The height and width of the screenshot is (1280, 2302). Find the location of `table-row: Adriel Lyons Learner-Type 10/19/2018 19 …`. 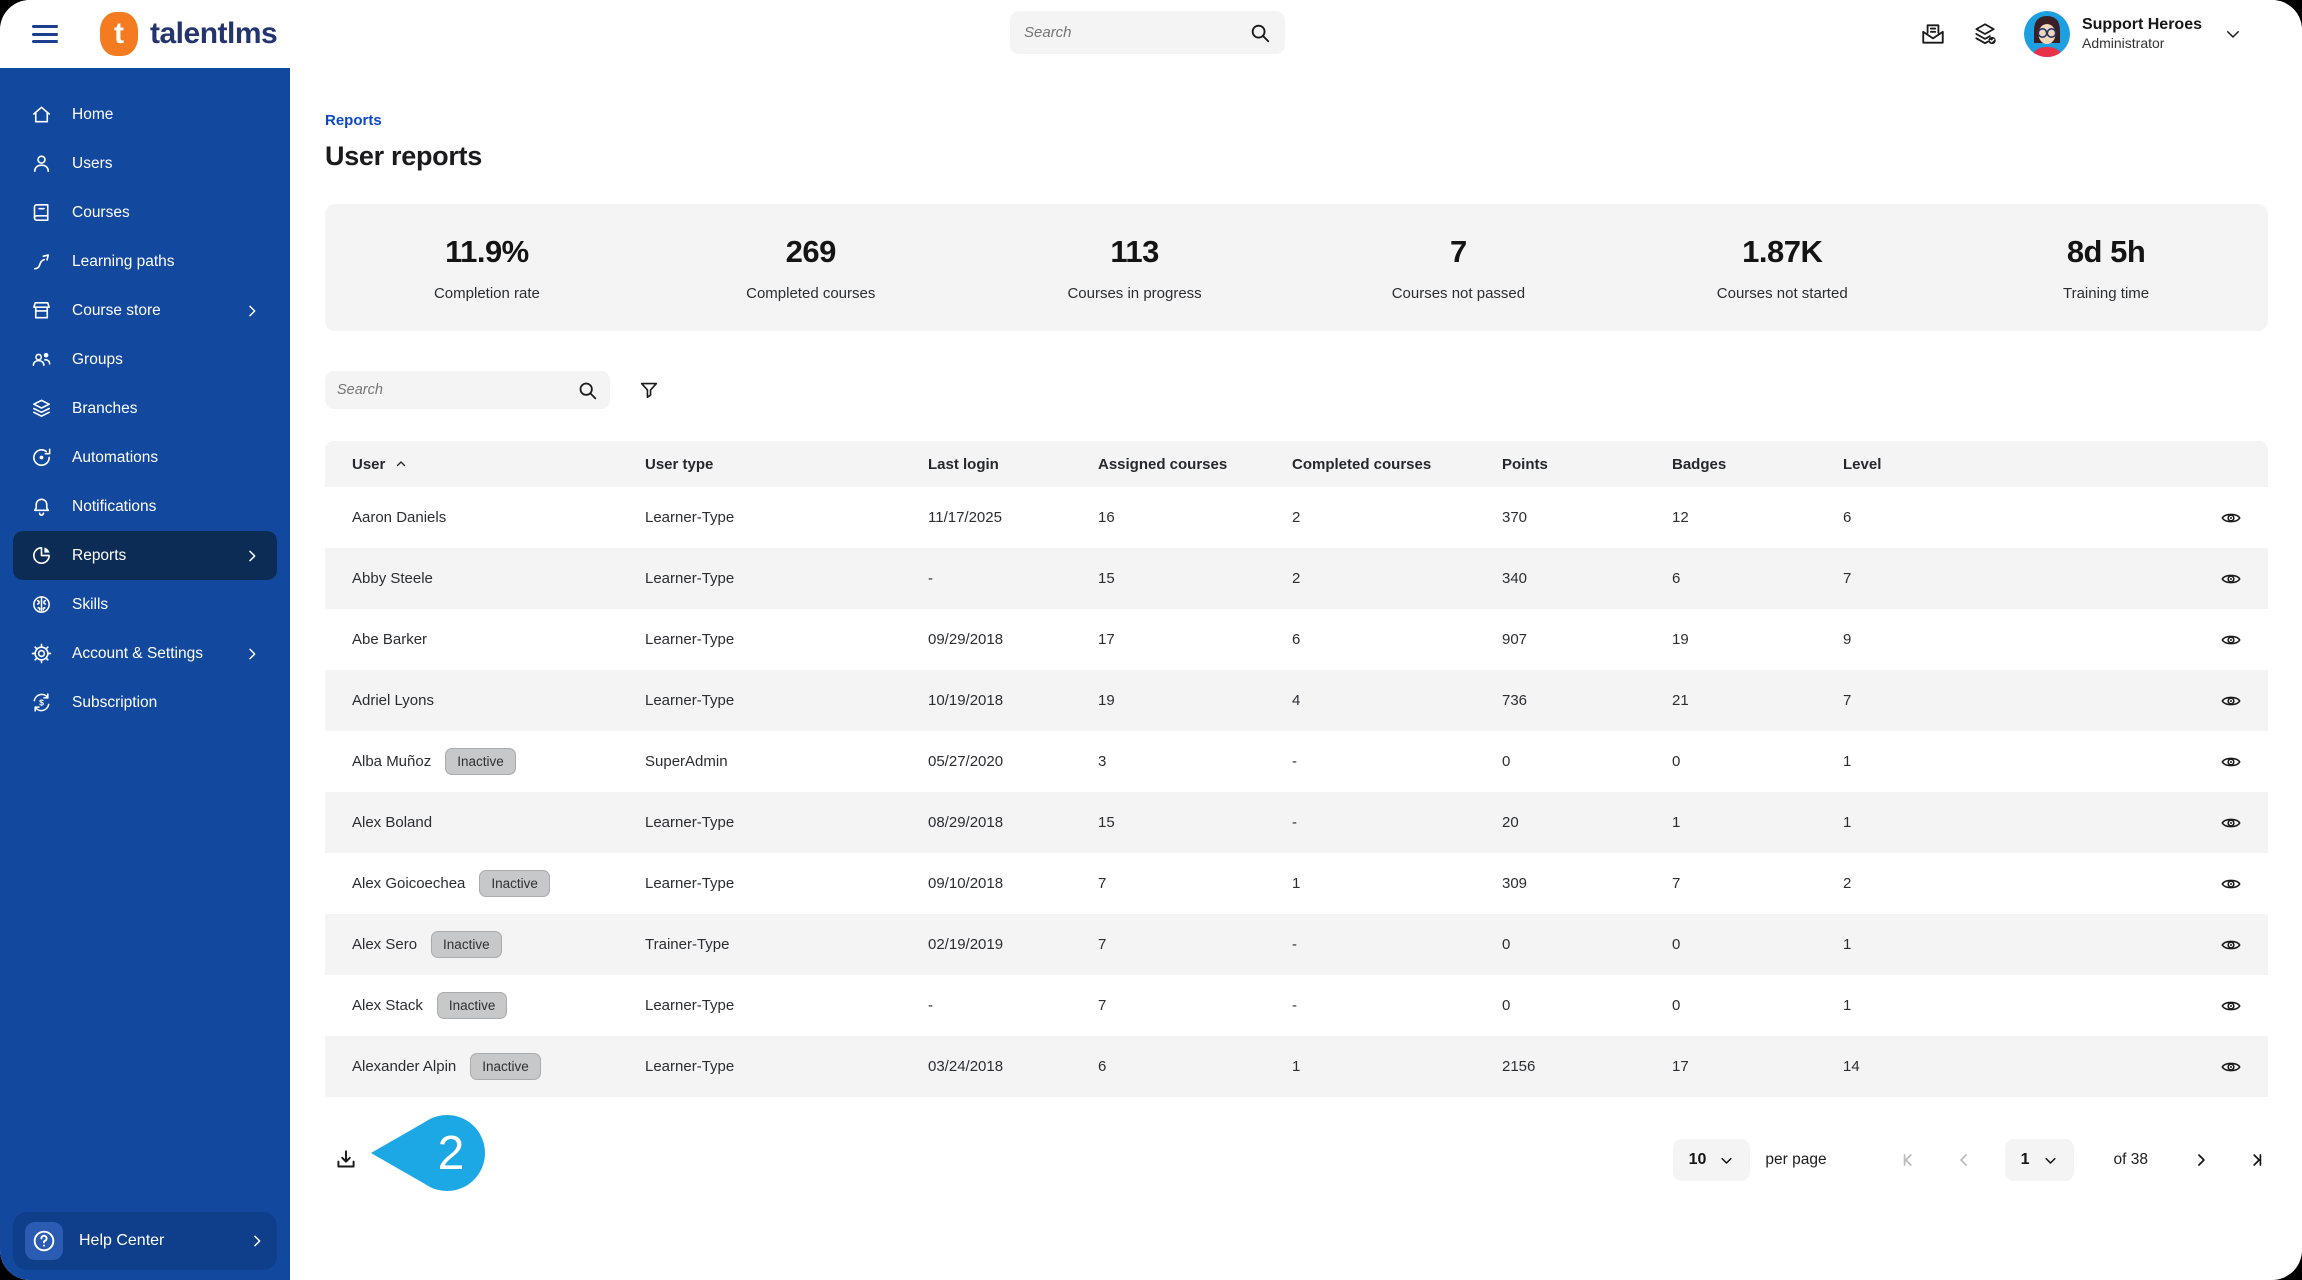

table-row: Adriel Lyons Learner-Type 10/19/2018 19 … is located at coordinates (1296, 700).